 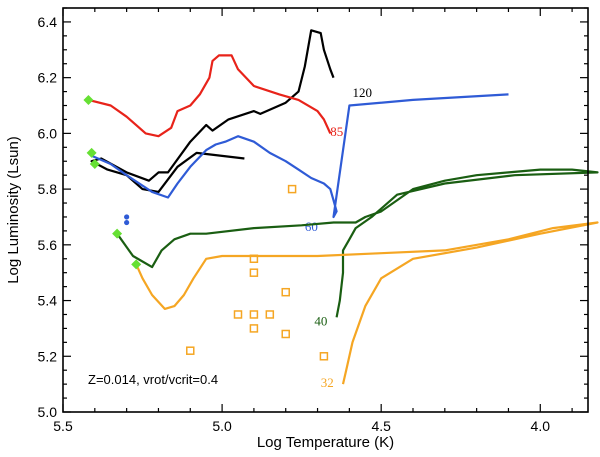 What do you see at coordinates (325, 442) in the screenshot?
I see `x-axis-label: Log Temperature (K)` at bounding box center [325, 442].